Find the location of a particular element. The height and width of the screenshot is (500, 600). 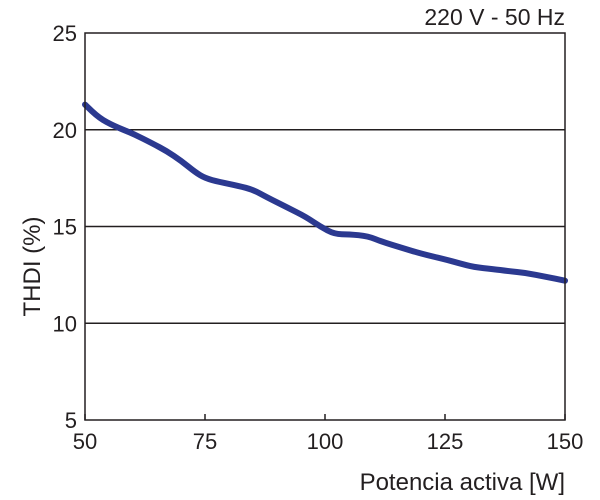

y-tick-label-10: 10 is located at coordinates (65, 323).